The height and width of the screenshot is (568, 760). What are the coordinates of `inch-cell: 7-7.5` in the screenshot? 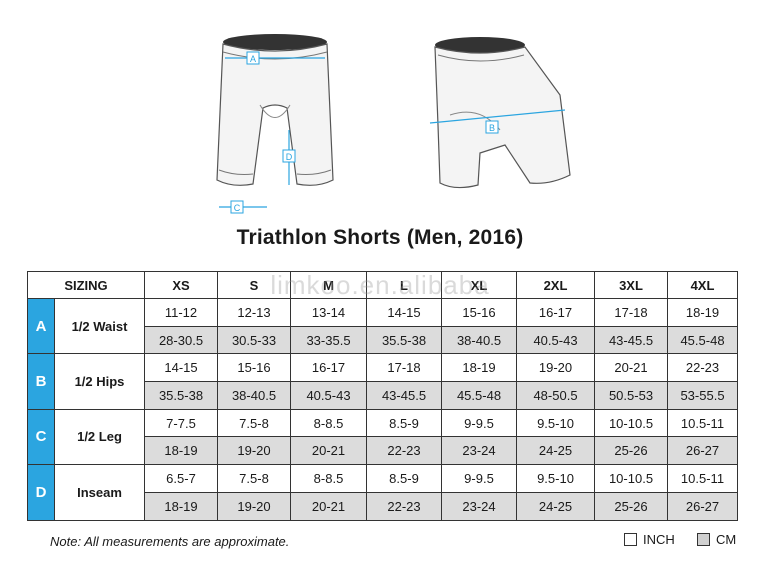 It's located at (181, 423).